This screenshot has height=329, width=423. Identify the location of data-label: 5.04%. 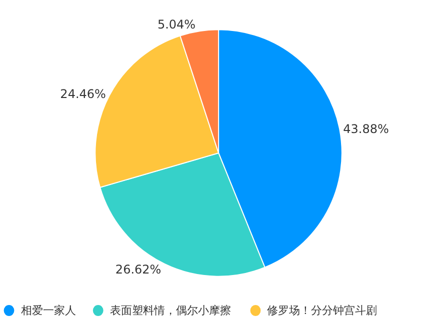
(176, 24).